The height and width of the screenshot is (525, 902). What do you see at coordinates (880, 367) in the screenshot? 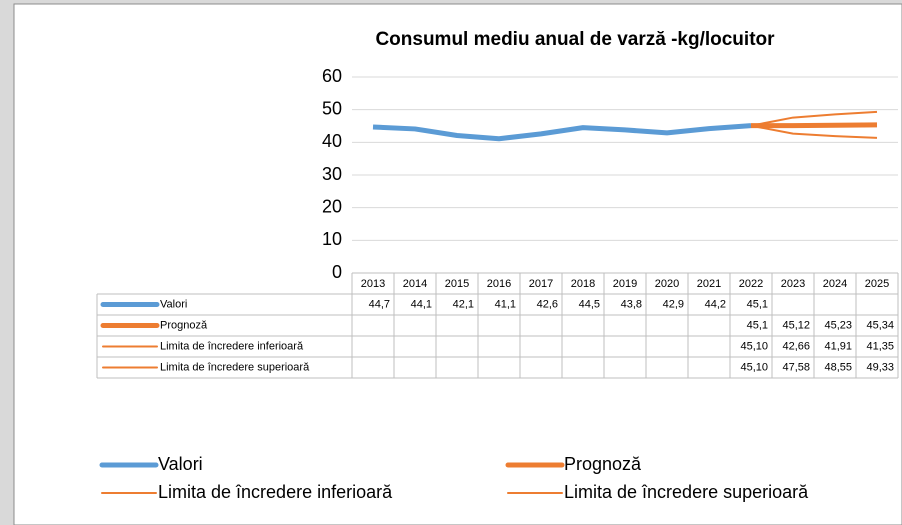
I see `table-value: 49,33` at bounding box center [880, 367].